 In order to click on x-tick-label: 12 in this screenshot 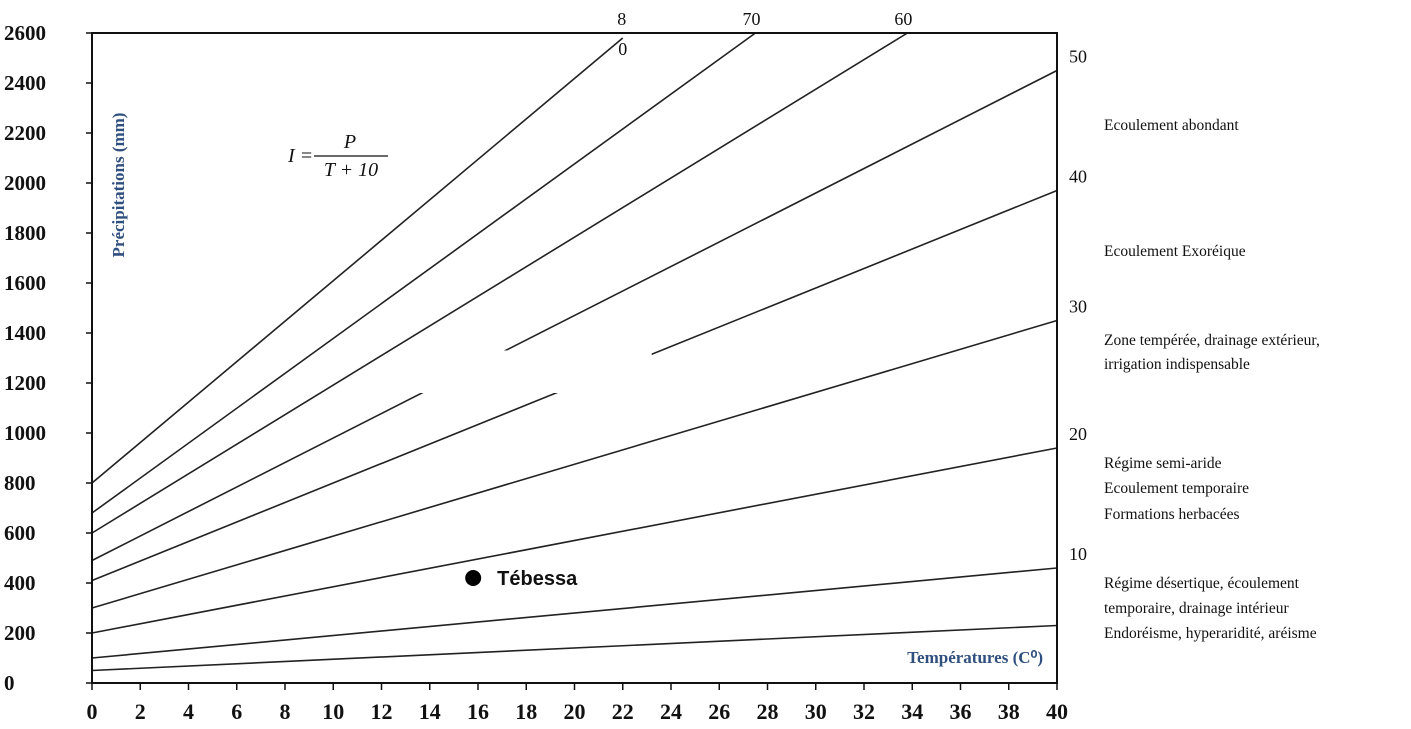, I will do `click(382, 711)`.